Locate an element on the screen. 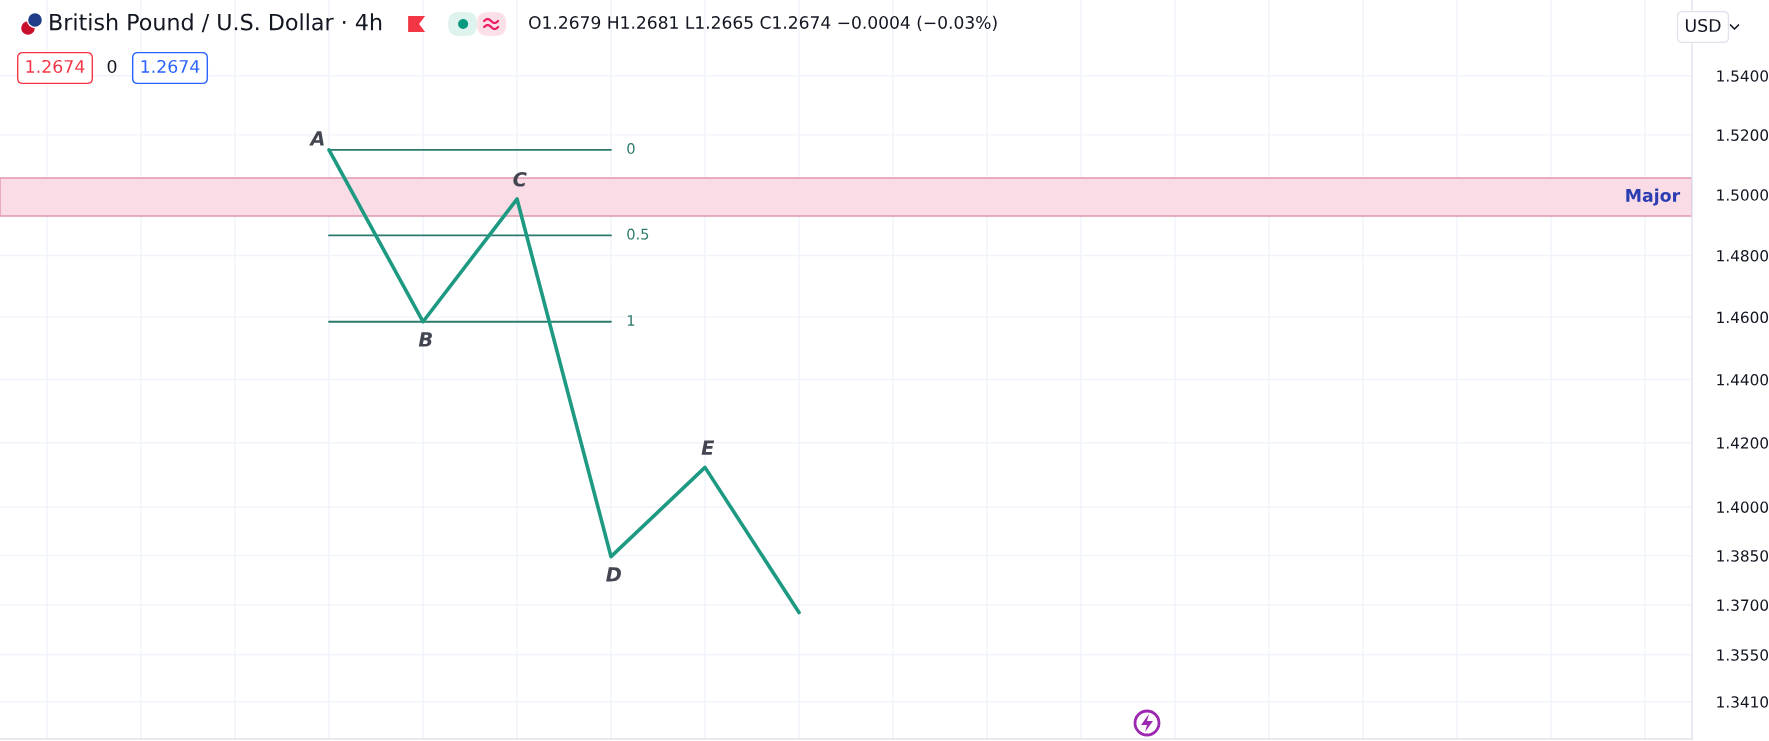 The image size is (1769, 741). annotation: B is located at coordinates (425, 339).